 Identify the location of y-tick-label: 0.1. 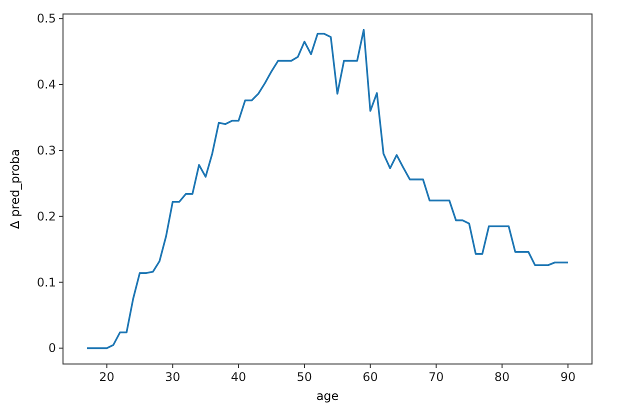
(46, 282).